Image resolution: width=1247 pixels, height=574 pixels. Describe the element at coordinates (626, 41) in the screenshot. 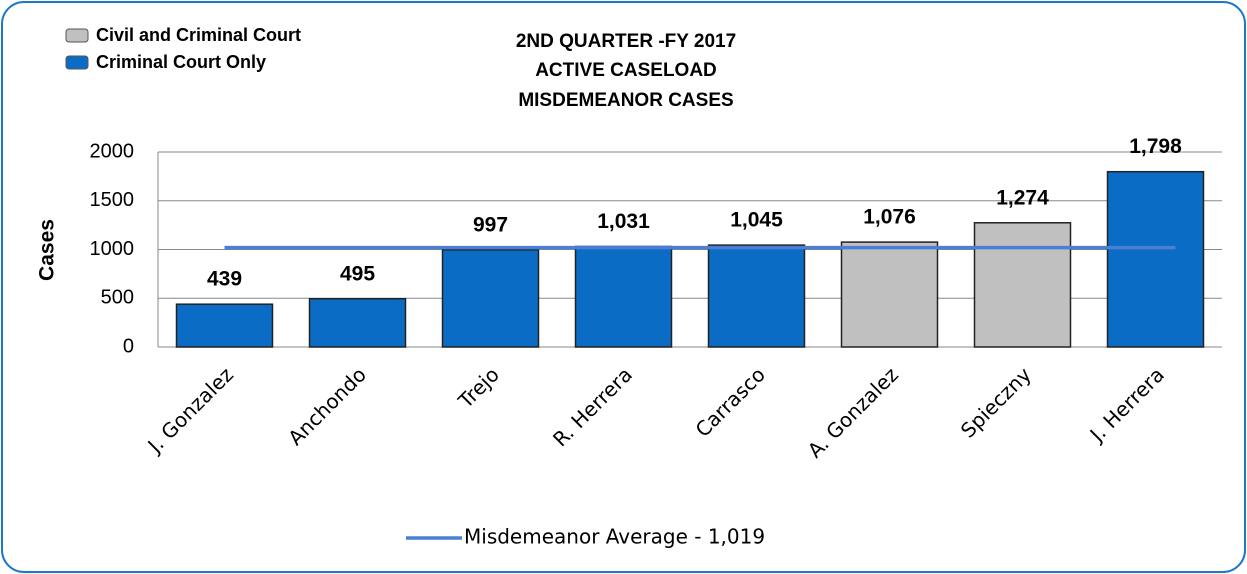

I see `chart-title: 2ND QUARTER -FY 2017` at that location.